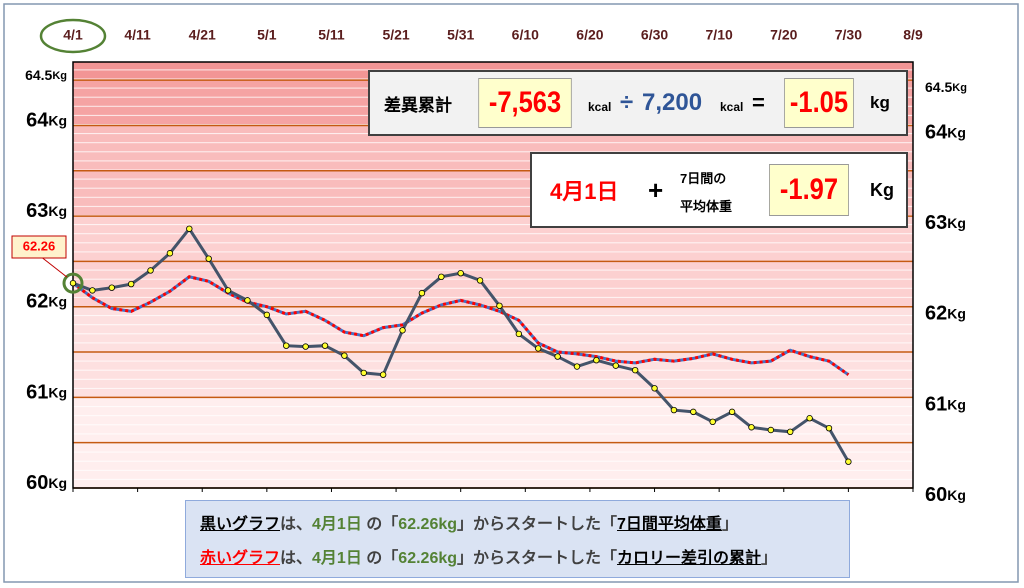 This screenshot has width=1024, height=588. What do you see at coordinates (627, 102) in the screenshot?
I see `operator: ÷` at bounding box center [627, 102].